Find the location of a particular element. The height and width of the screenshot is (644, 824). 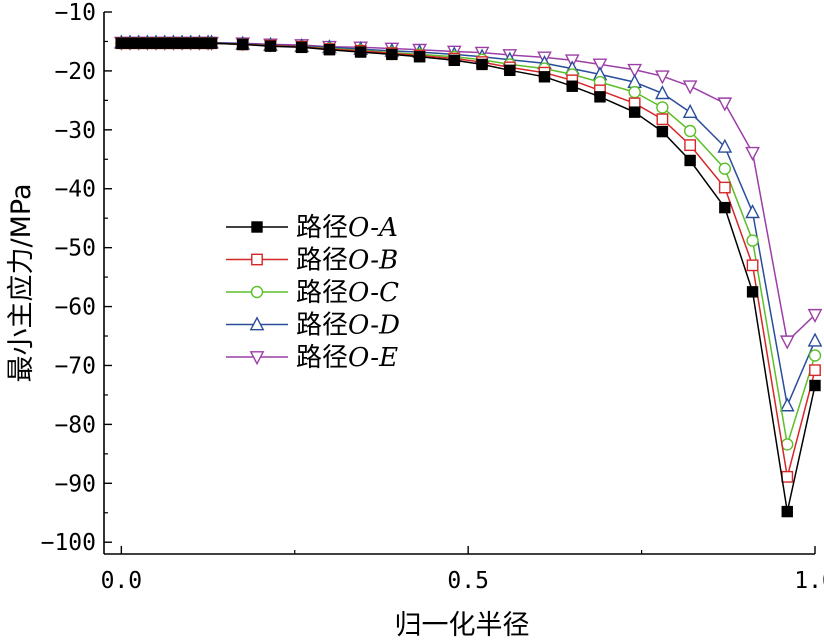

legend-label: 路径O-E is located at coordinates (347, 358).